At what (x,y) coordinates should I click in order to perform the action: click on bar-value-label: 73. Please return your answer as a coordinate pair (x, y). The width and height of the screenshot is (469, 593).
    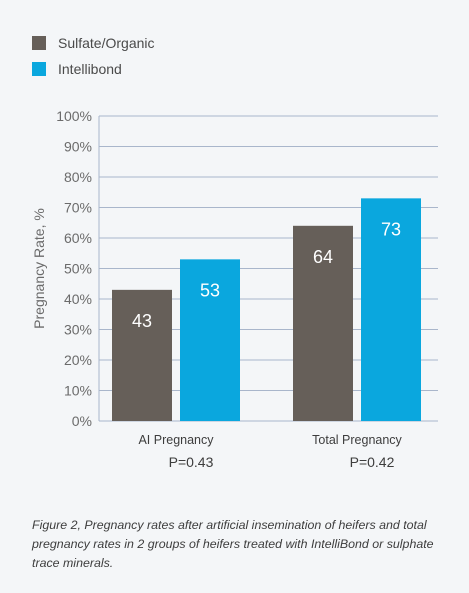
    Looking at the image, I should click on (391, 229).